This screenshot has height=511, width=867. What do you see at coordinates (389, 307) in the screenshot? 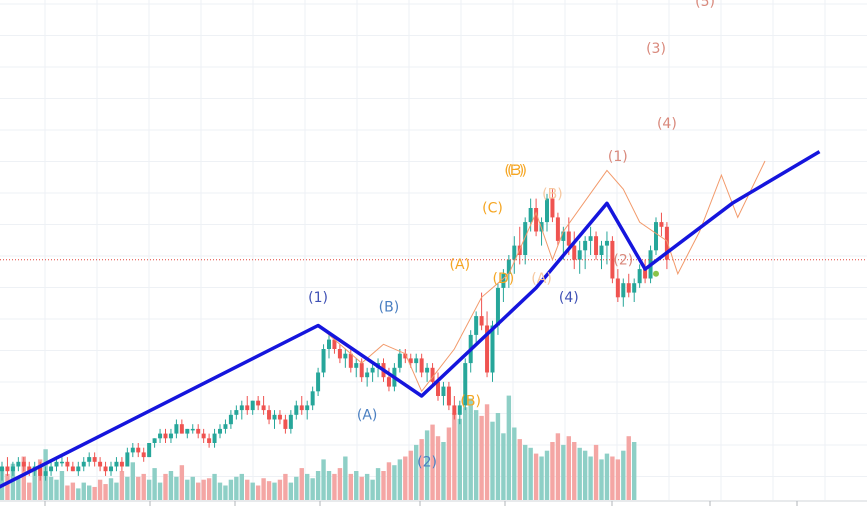
I see `wave-label: (B)` at bounding box center [389, 307].